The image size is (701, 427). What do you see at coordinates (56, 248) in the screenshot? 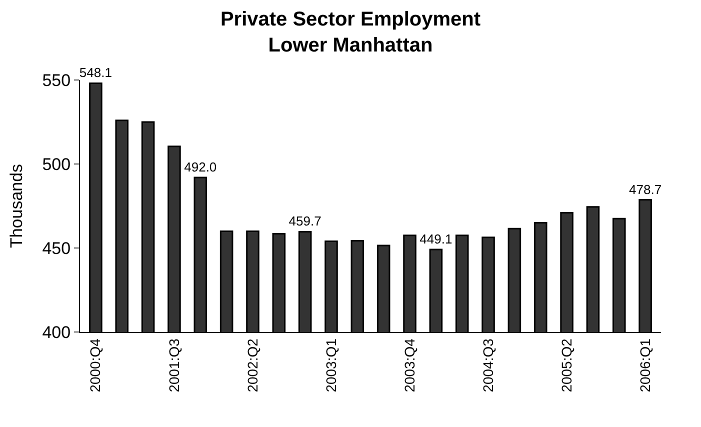
I see `y-tick-label: 450` at bounding box center [56, 248].